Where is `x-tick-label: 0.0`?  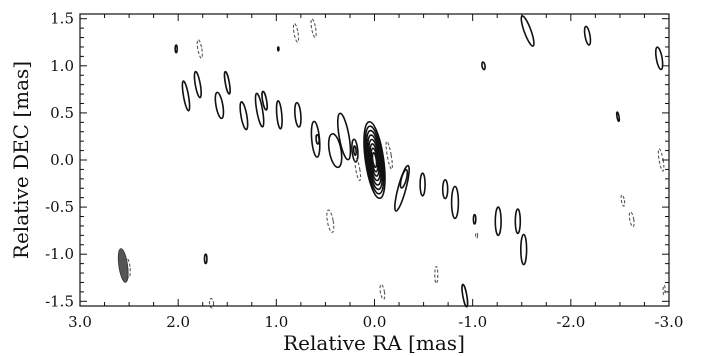 x-tick-label: 0.0 is located at coordinates (375, 322).